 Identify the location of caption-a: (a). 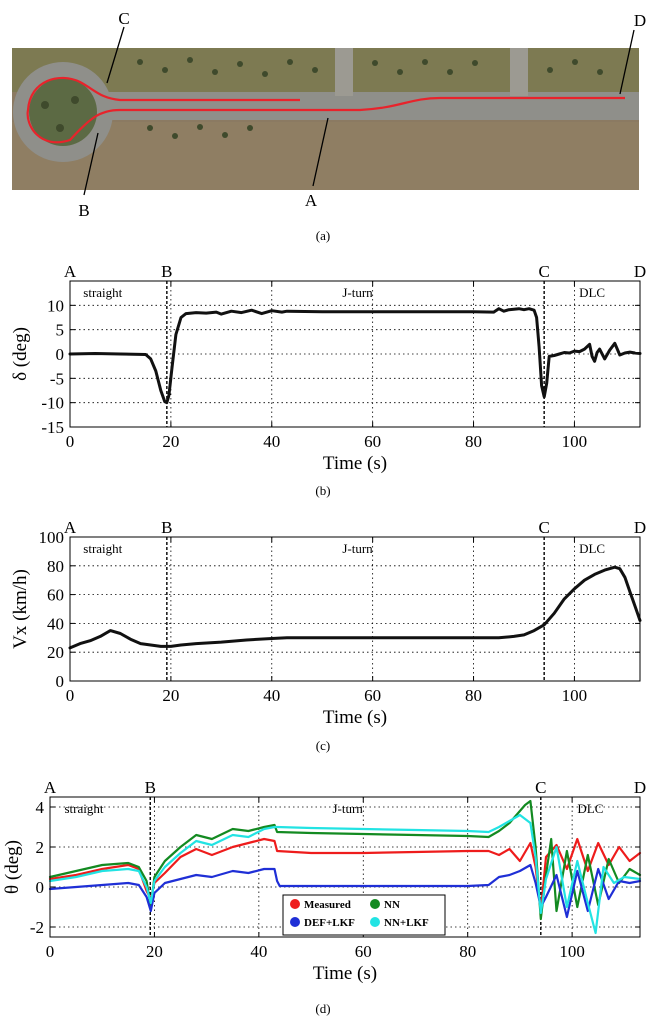
(323, 235).